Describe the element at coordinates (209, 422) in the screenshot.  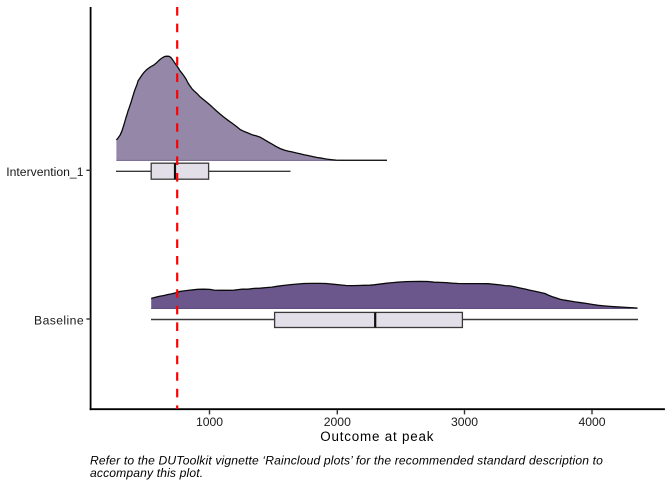
I see `svg-text: 1000` at that location.